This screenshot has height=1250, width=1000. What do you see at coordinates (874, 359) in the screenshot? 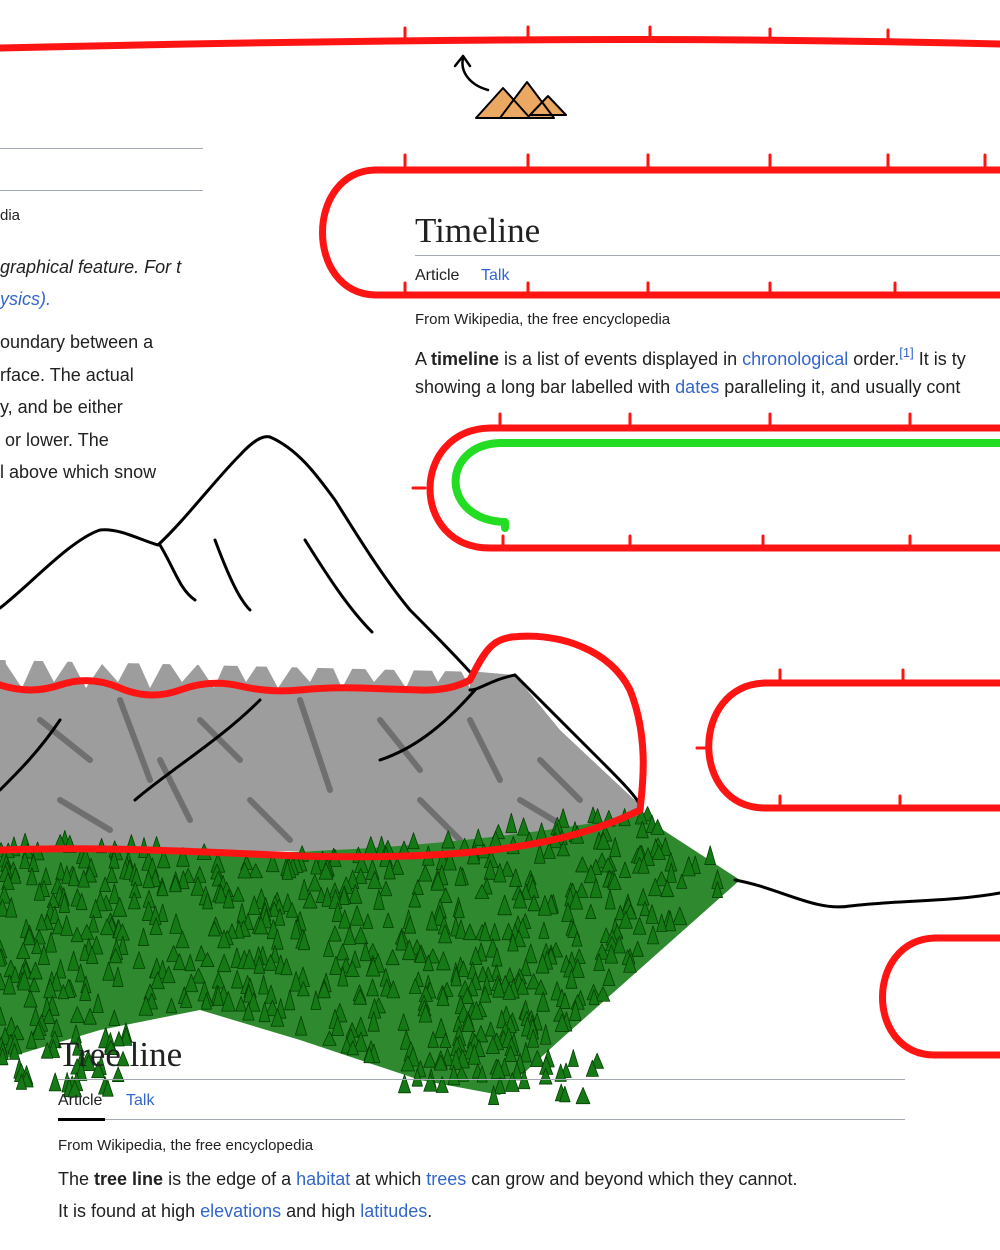
I see `text-run: order.` at bounding box center [874, 359].